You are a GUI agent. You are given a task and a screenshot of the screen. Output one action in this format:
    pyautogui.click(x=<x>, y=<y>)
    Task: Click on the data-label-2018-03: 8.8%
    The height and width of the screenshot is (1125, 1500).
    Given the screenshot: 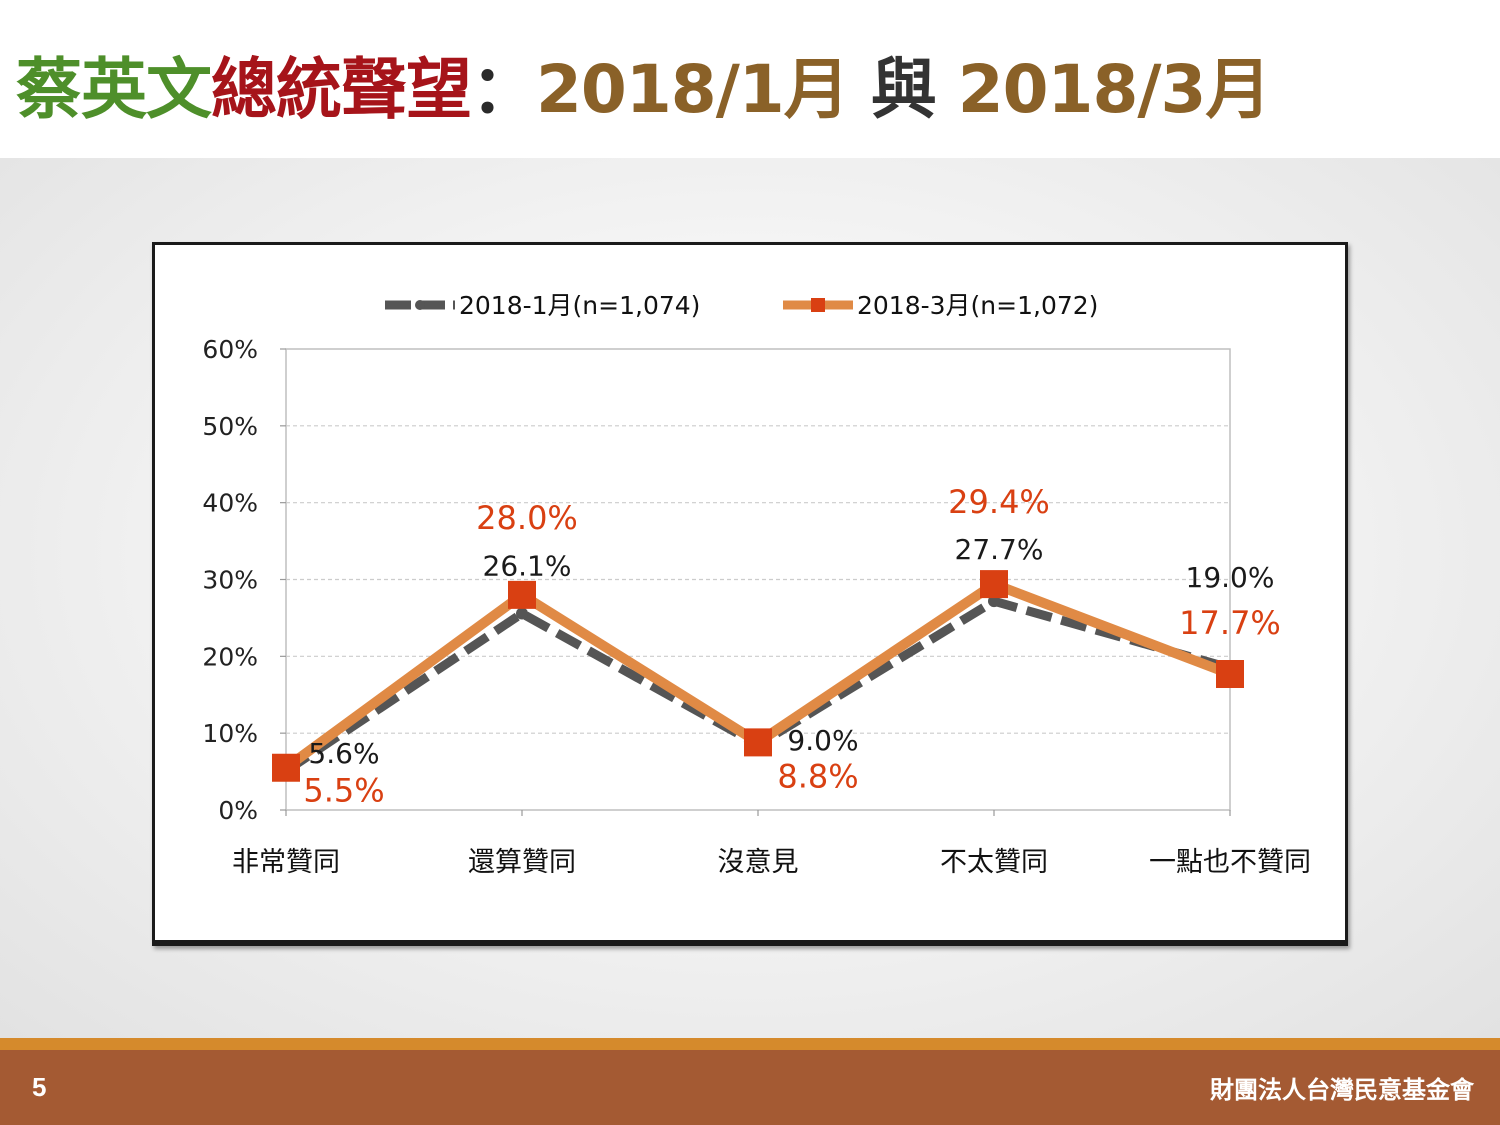 What is the action you would take?
    pyautogui.click(x=817, y=776)
    